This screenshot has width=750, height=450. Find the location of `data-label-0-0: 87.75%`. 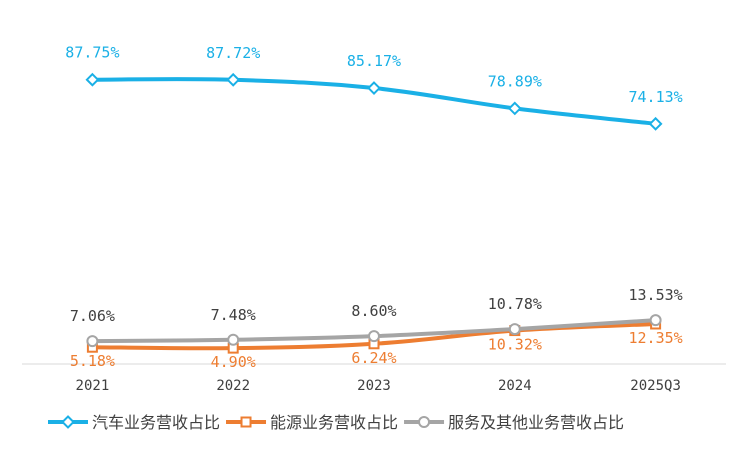

data-label-0-0: 87.75% is located at coordinates (92, 53).